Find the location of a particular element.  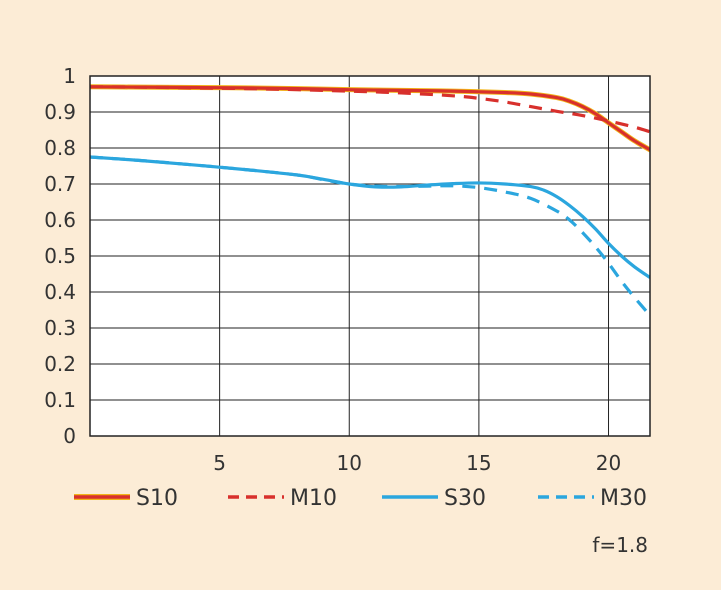

series-m10-line is located at coordinates (370, 109).